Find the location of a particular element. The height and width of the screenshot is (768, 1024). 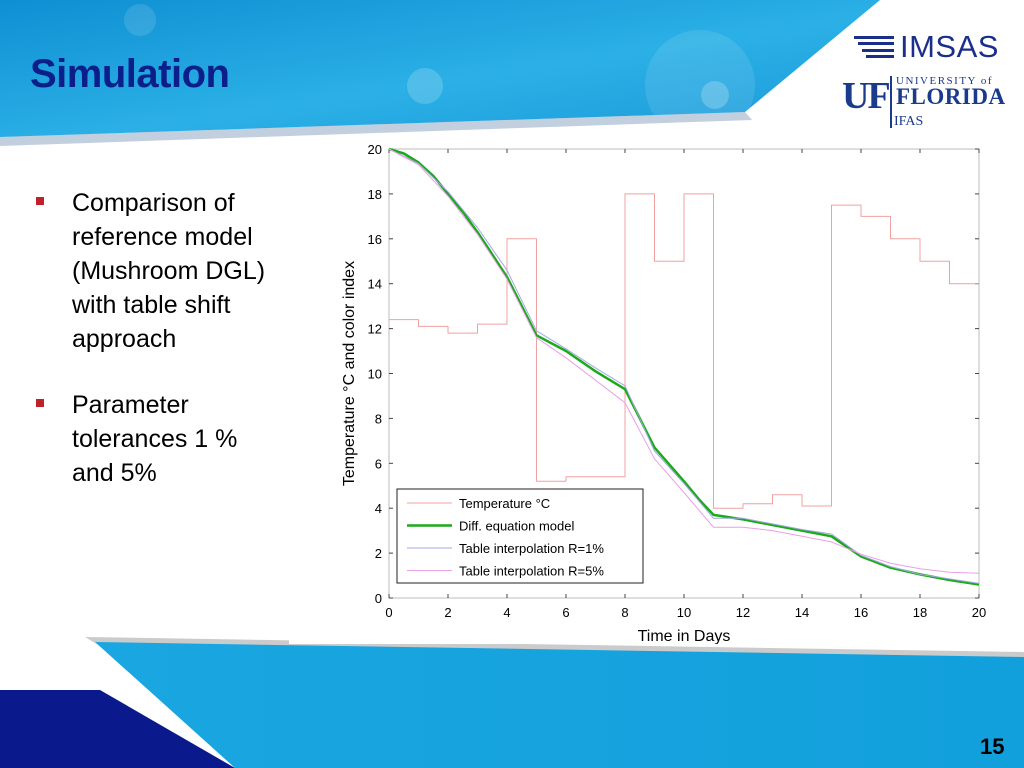

uf-ifas-logo: UF UNIVERSITY of FLORIDA IFAS is located at coordinates (930, 102).